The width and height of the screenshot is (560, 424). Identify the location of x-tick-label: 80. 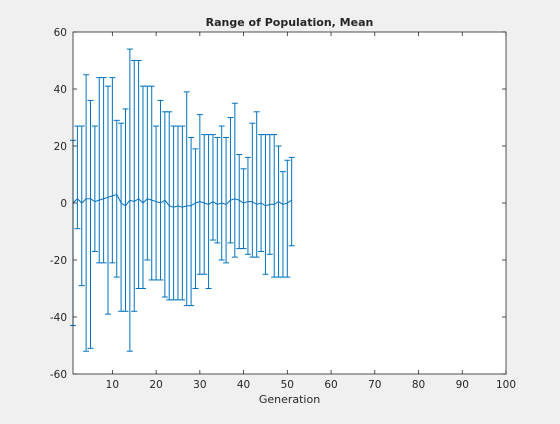
(418, 385).